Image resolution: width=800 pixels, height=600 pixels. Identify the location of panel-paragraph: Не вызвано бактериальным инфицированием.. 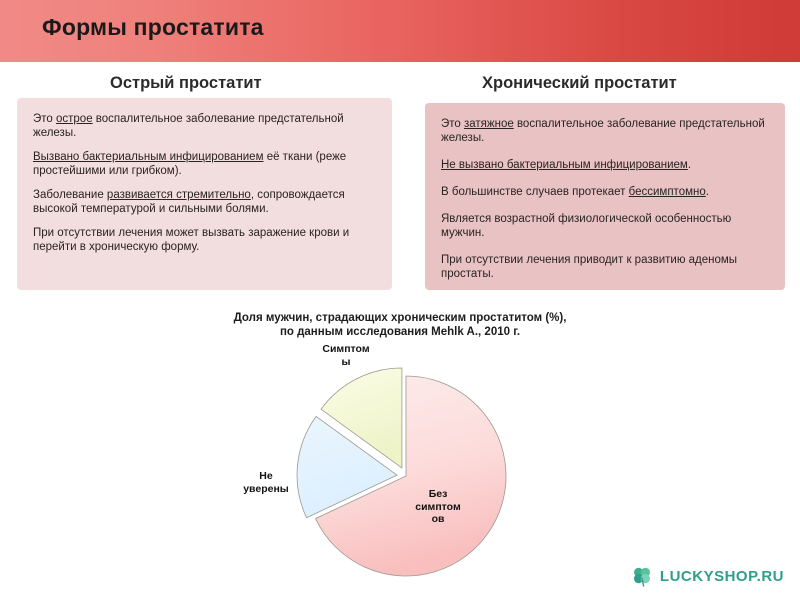
(605, 165).